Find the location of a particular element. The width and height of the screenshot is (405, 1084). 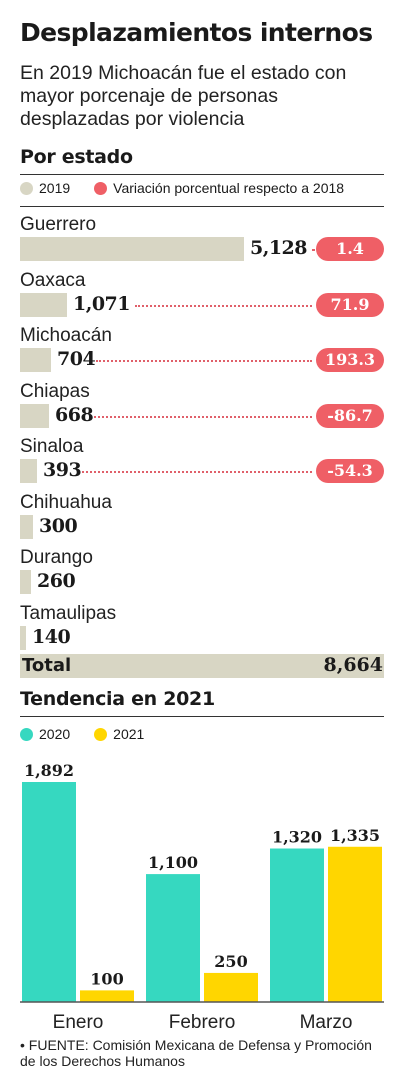

trend-heading-rule is located at coordinates (202, 716).